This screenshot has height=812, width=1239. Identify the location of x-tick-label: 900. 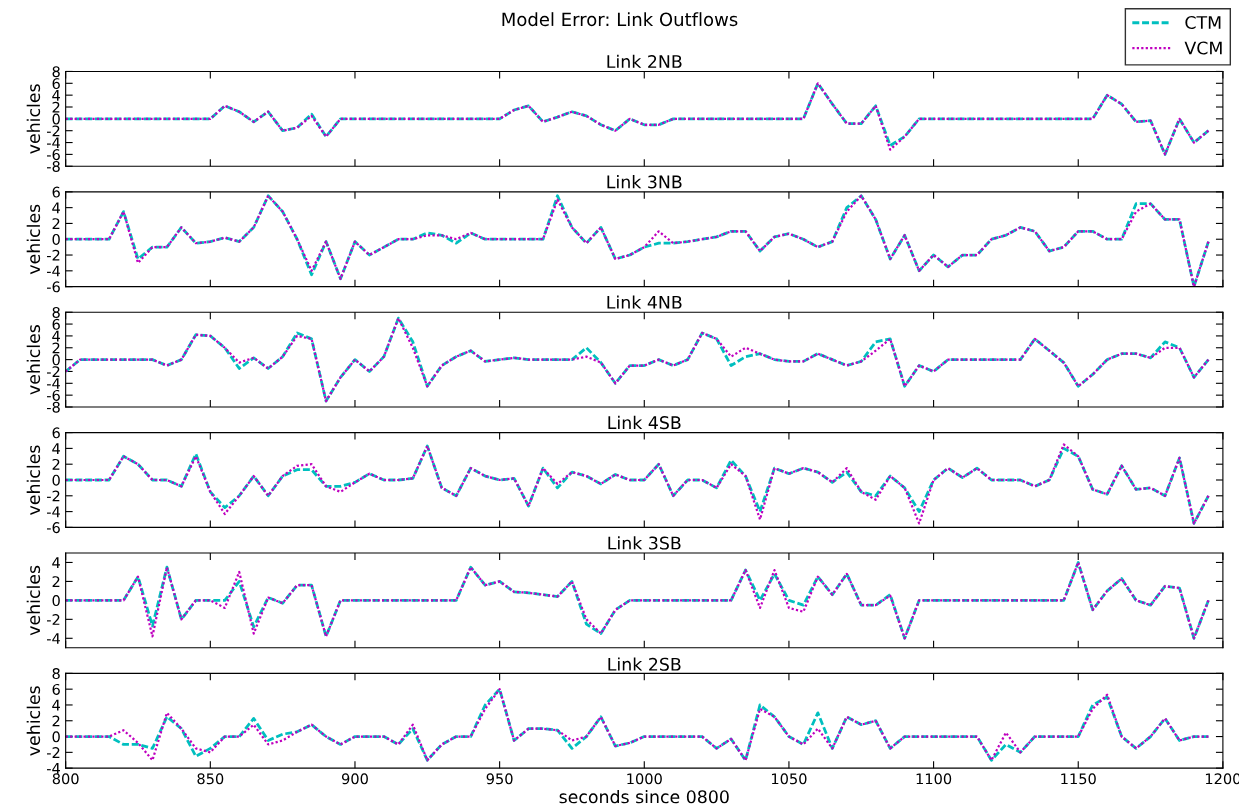
(354, 779).